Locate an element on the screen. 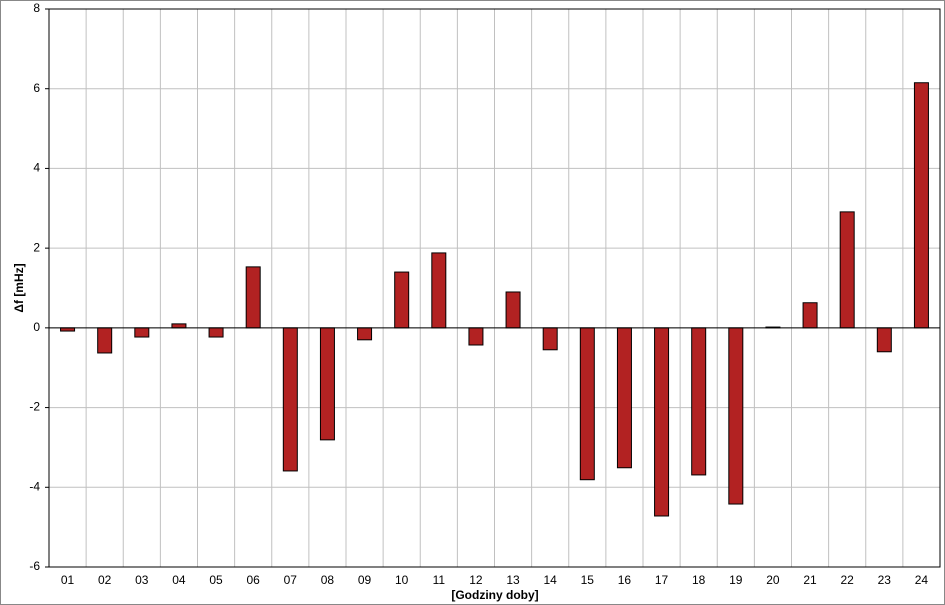 This screenshot has width=945, height=605. x-tick-label: 11 is located at coordinates (439, 580).